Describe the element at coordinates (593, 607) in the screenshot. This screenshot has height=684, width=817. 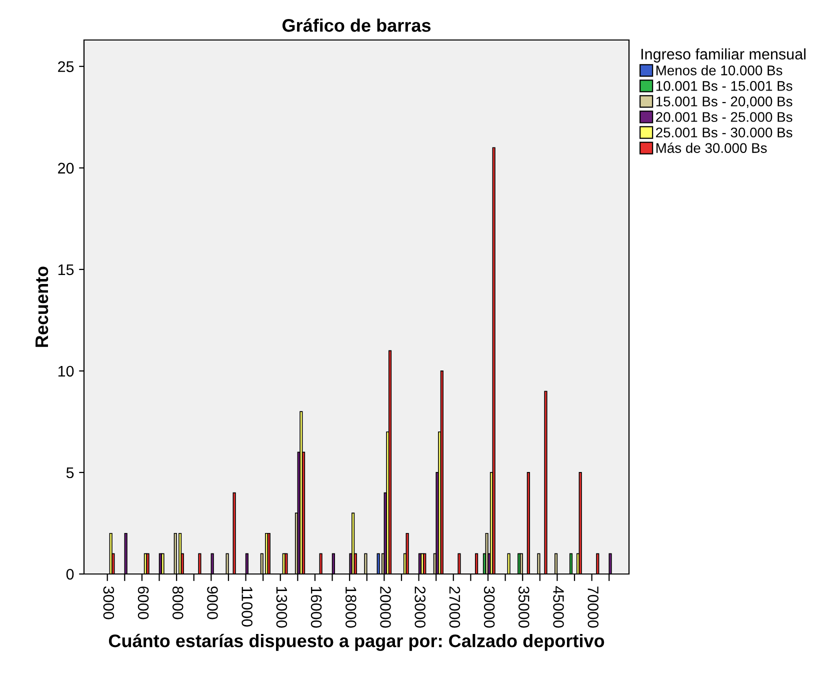
I see `x-tick-label: 70000` at that location.